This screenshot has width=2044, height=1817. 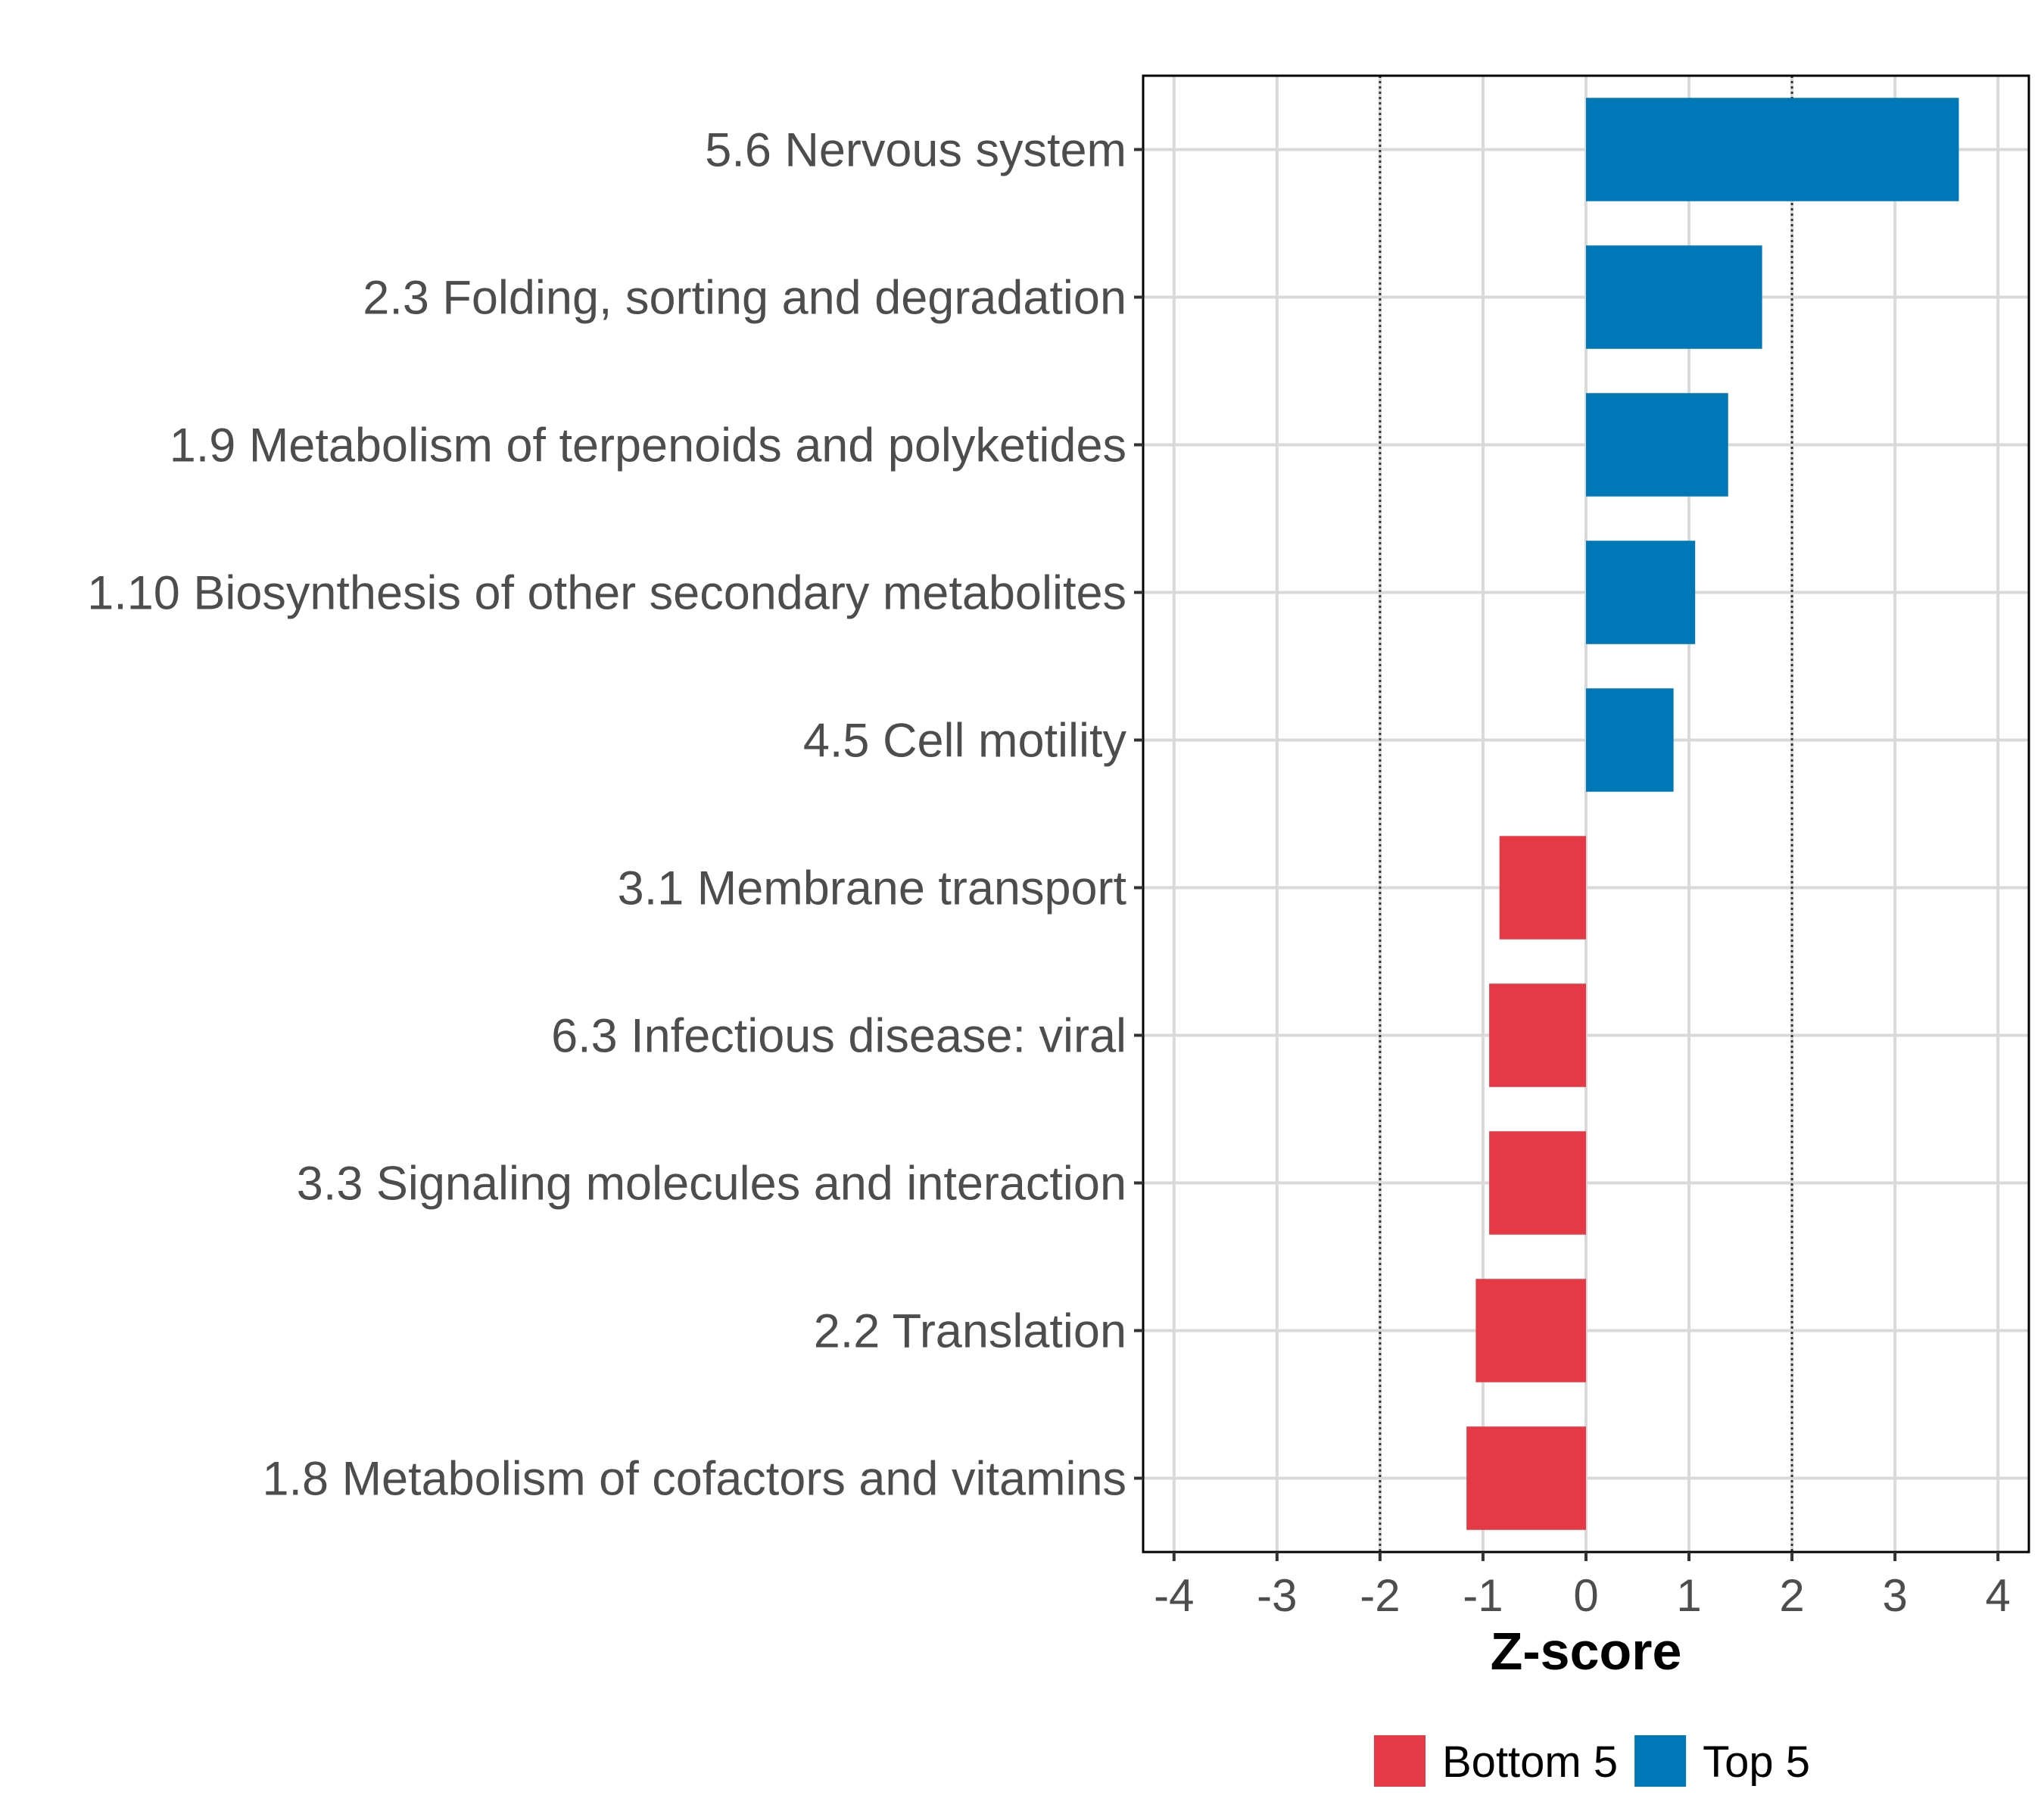 I want to click on category-label: 3.1 Membrane transport, so click(x=872, y=888).